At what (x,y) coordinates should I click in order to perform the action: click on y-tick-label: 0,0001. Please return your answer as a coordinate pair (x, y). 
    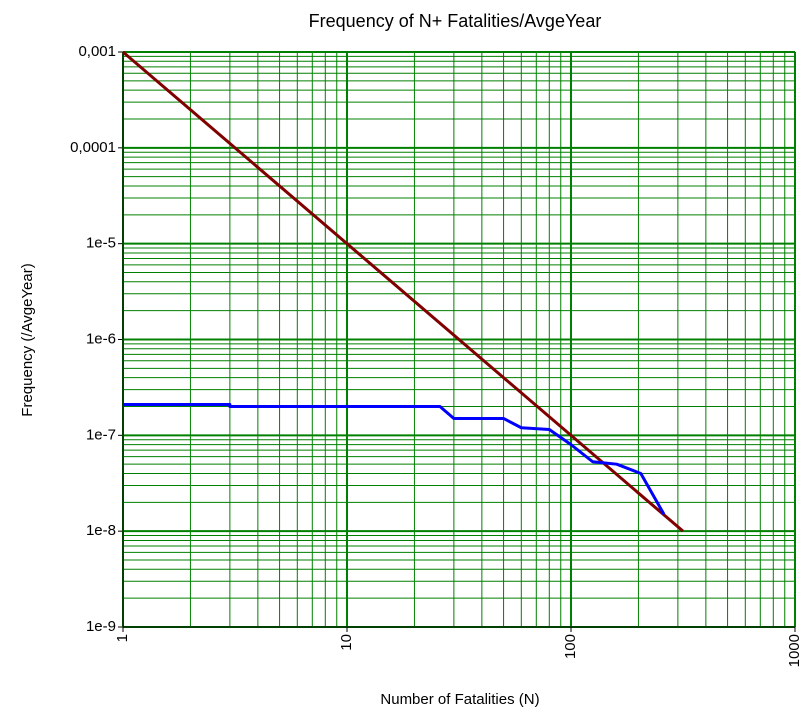
    Looking at the image, I should click on (93, 147).